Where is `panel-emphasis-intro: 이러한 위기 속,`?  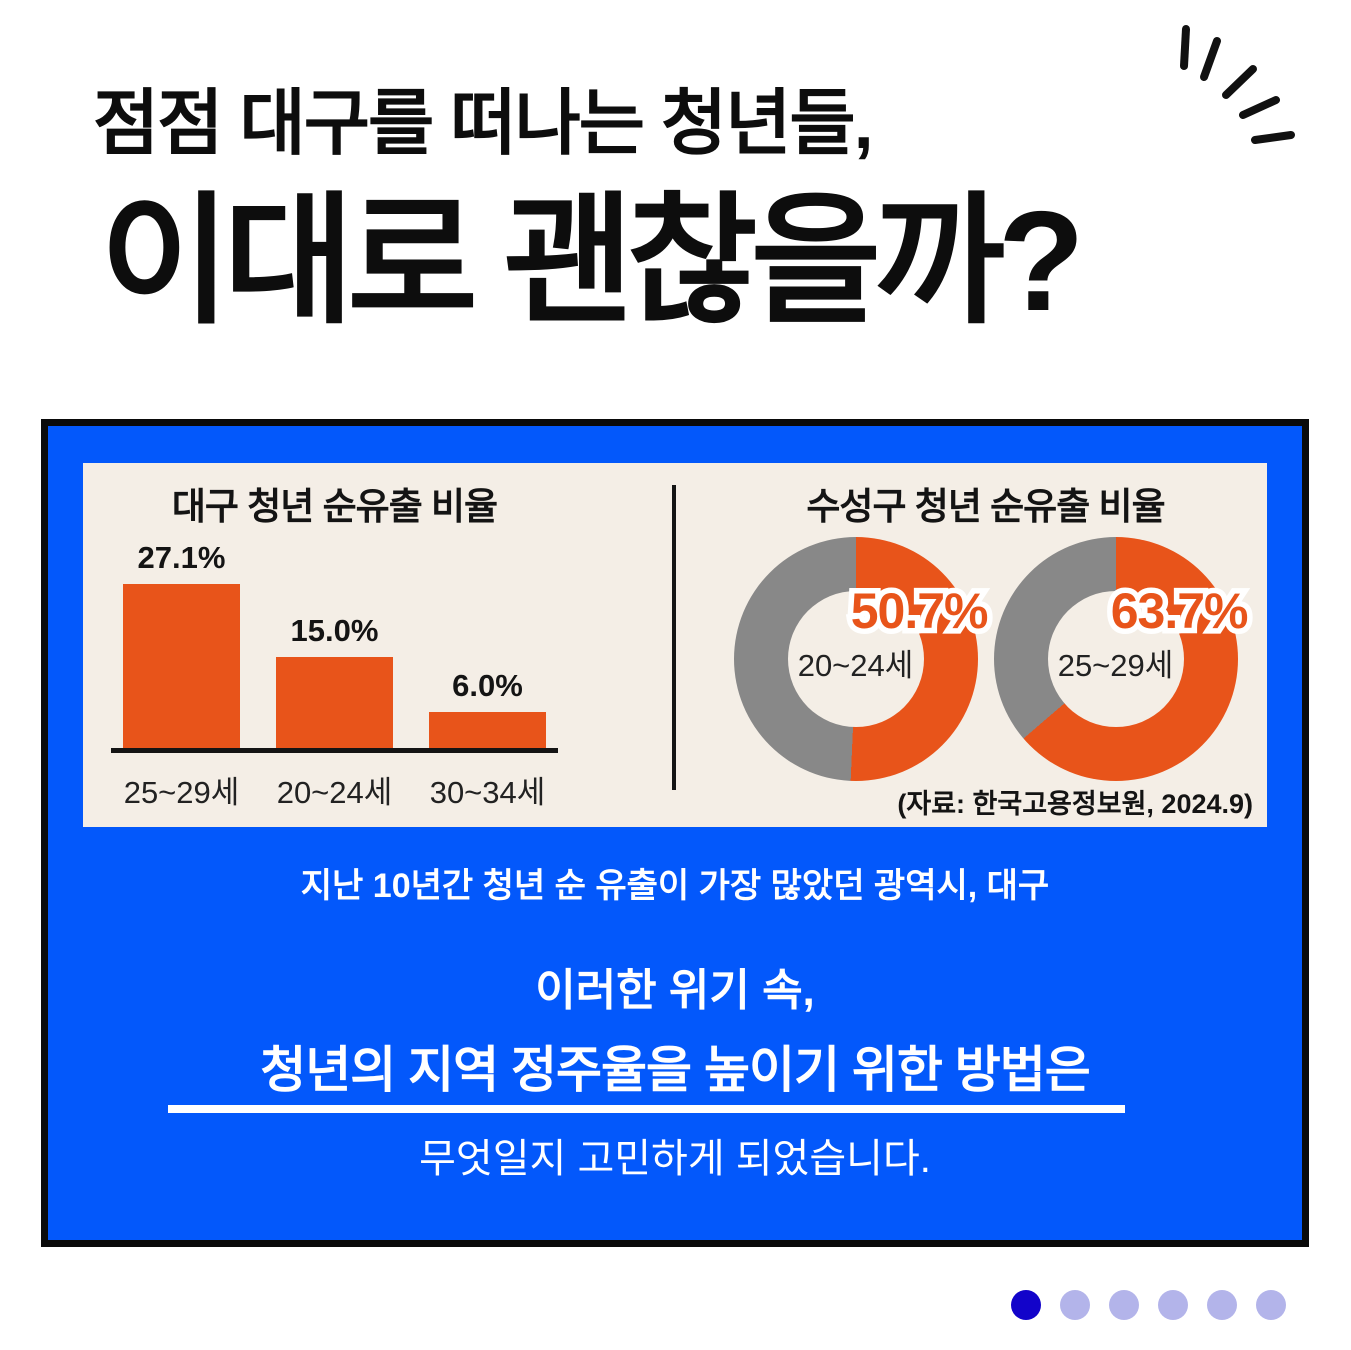
panel-emphasis-intro: 이러한 위기 속, is located at coordinates (675, 990).